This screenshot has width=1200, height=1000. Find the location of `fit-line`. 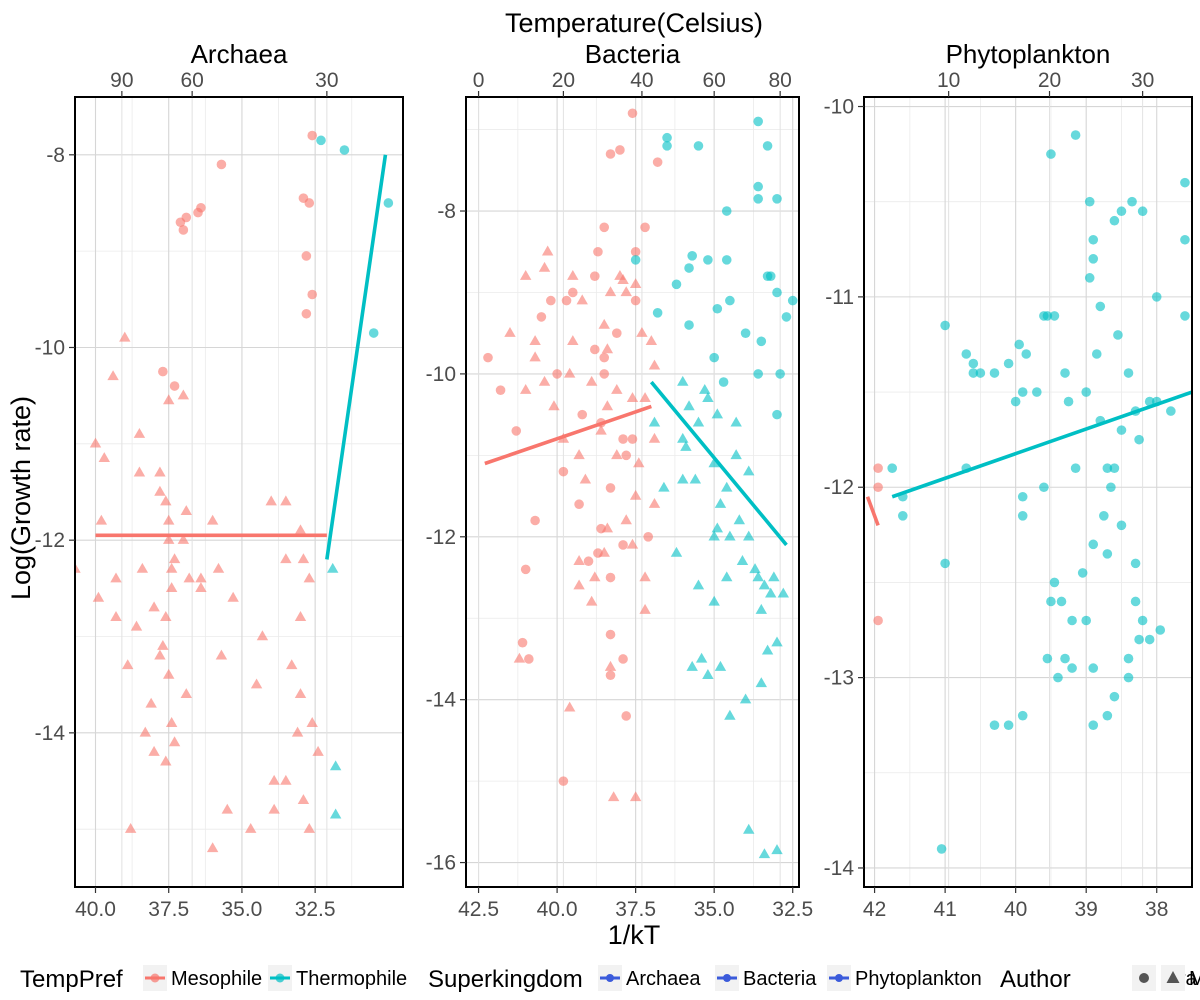

fit-line is located at coordinates (718, 463).